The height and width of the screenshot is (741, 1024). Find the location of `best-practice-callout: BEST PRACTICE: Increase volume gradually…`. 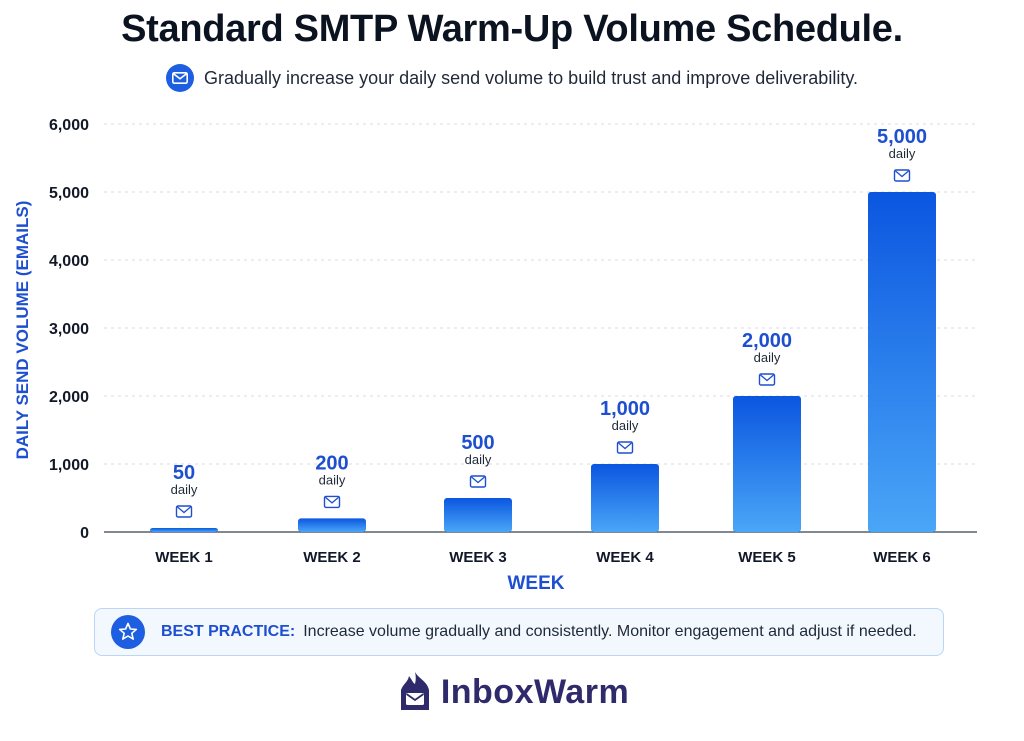

best-practice-callout: BEST PRACTICE: Increase volume gradually… is located at coordinates (519, 632).